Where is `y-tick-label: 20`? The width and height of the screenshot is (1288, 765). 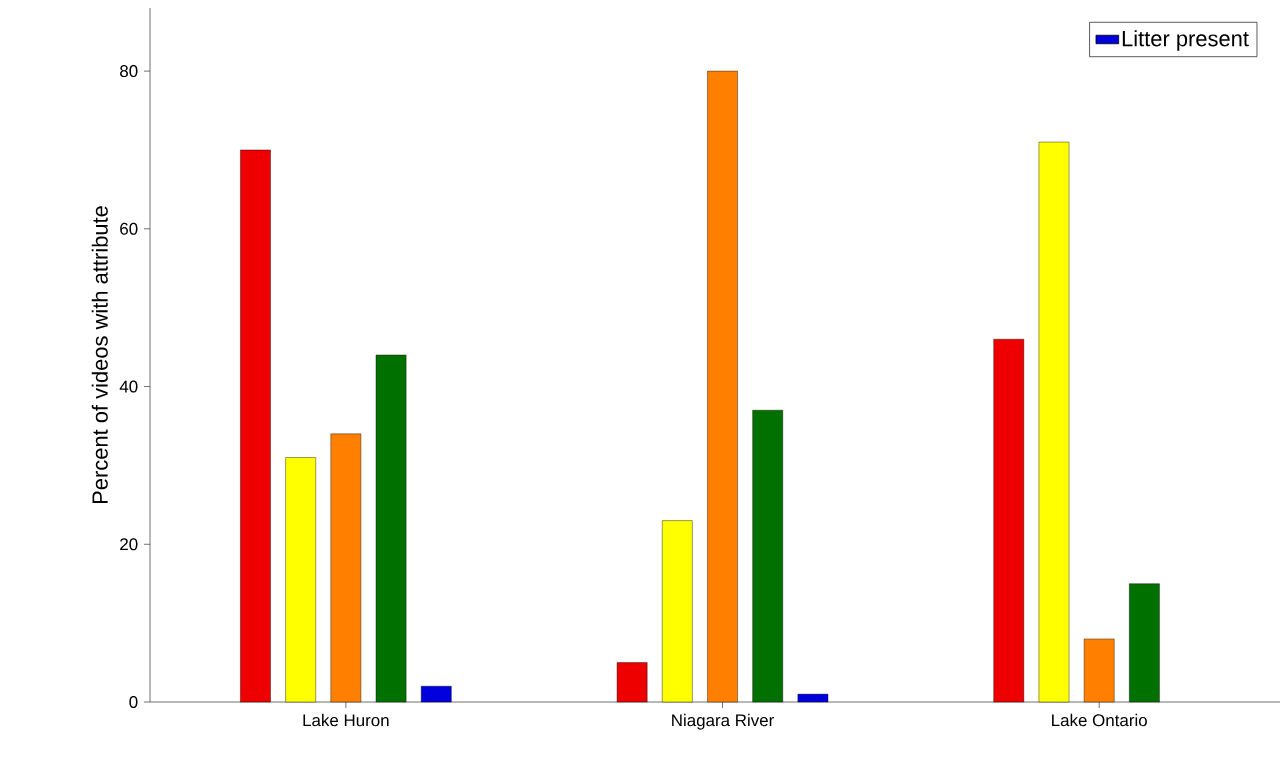
y-tick-label: 20 is located at coordinates (129, 544).